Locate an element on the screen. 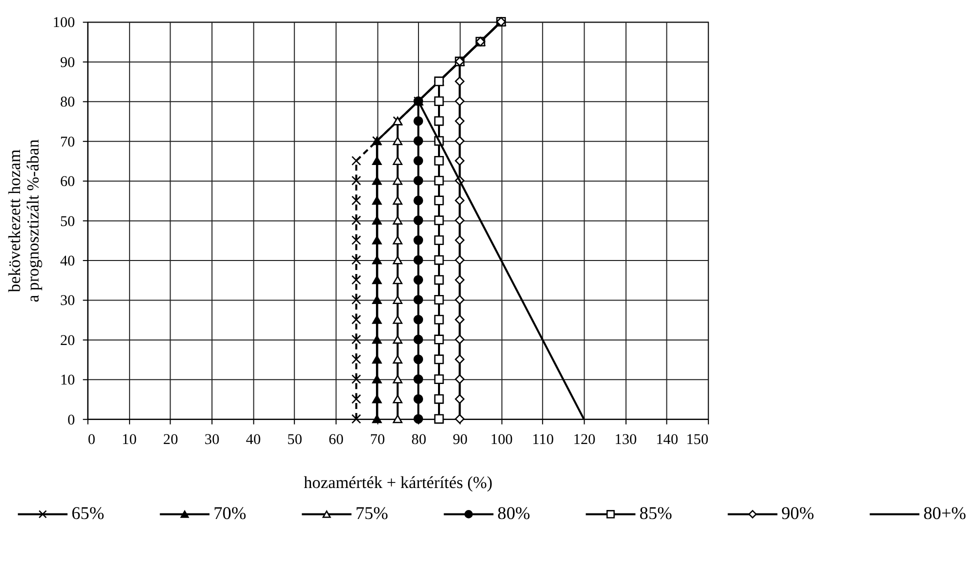  x-tick-label: 0 is located at coordinates (92, 440).